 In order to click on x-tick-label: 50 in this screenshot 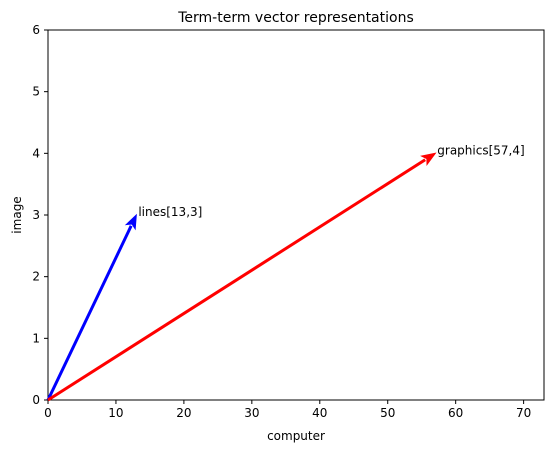, I will do `click(387, 413)`.